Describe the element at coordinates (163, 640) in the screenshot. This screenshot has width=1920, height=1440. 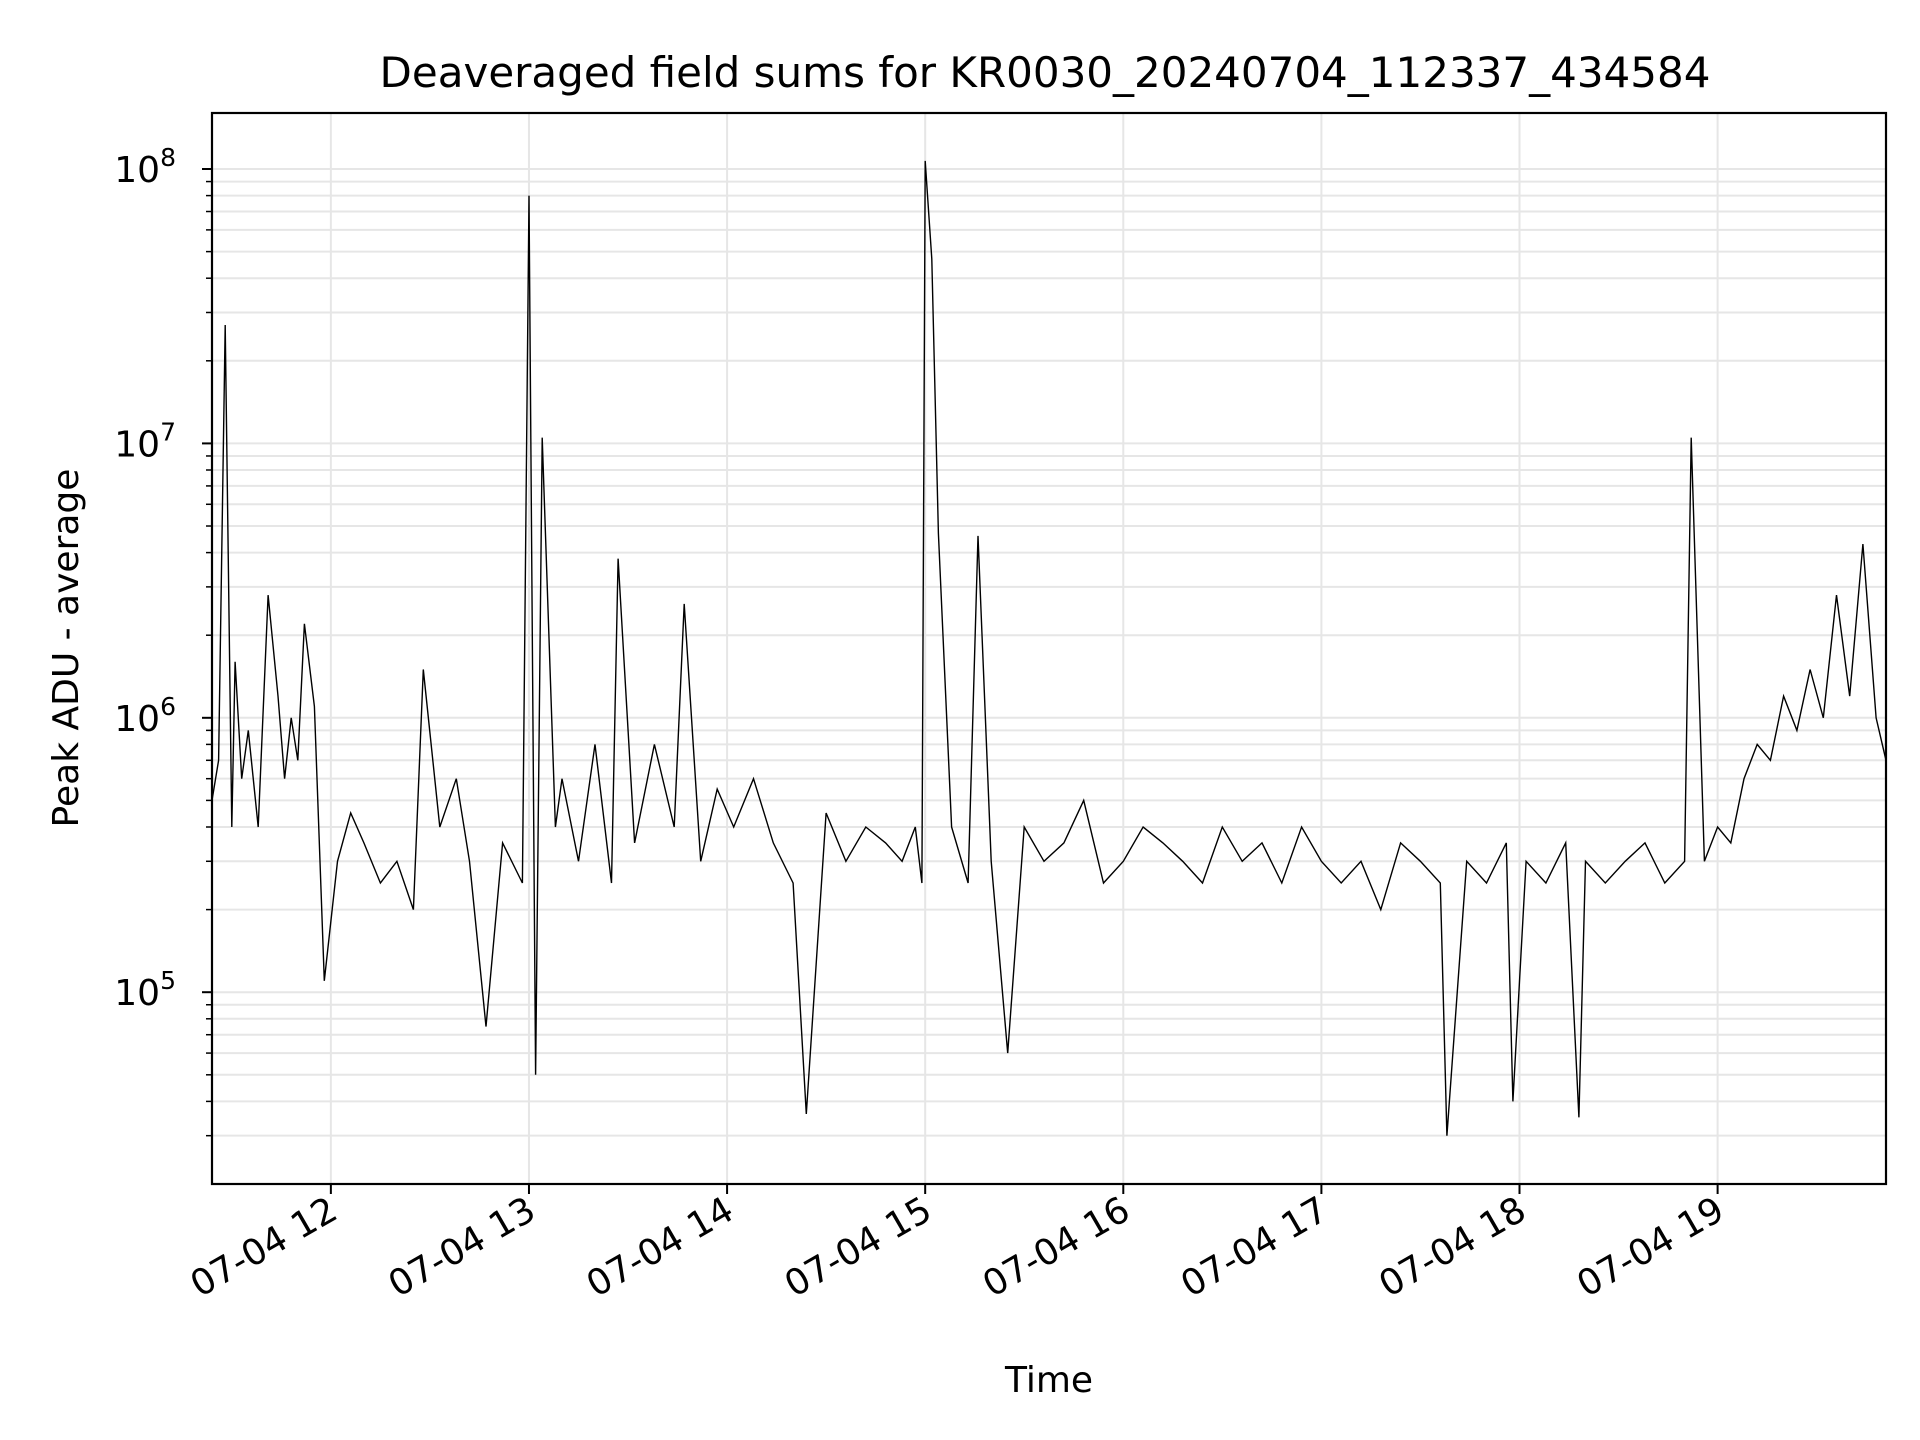
I see `y-axis: 10⁵ 10⁶ 10⁷ 10⁸` at that location.